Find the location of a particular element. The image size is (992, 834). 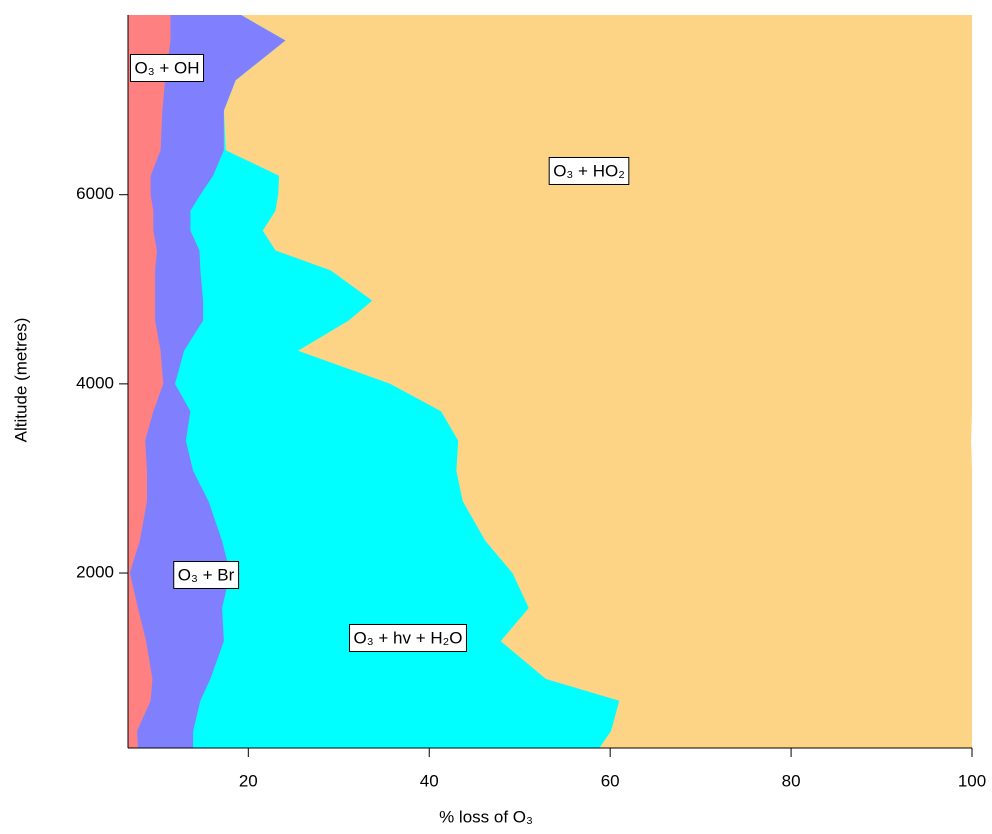

x-tick-label: 40 is located at coordinates (429, 780).